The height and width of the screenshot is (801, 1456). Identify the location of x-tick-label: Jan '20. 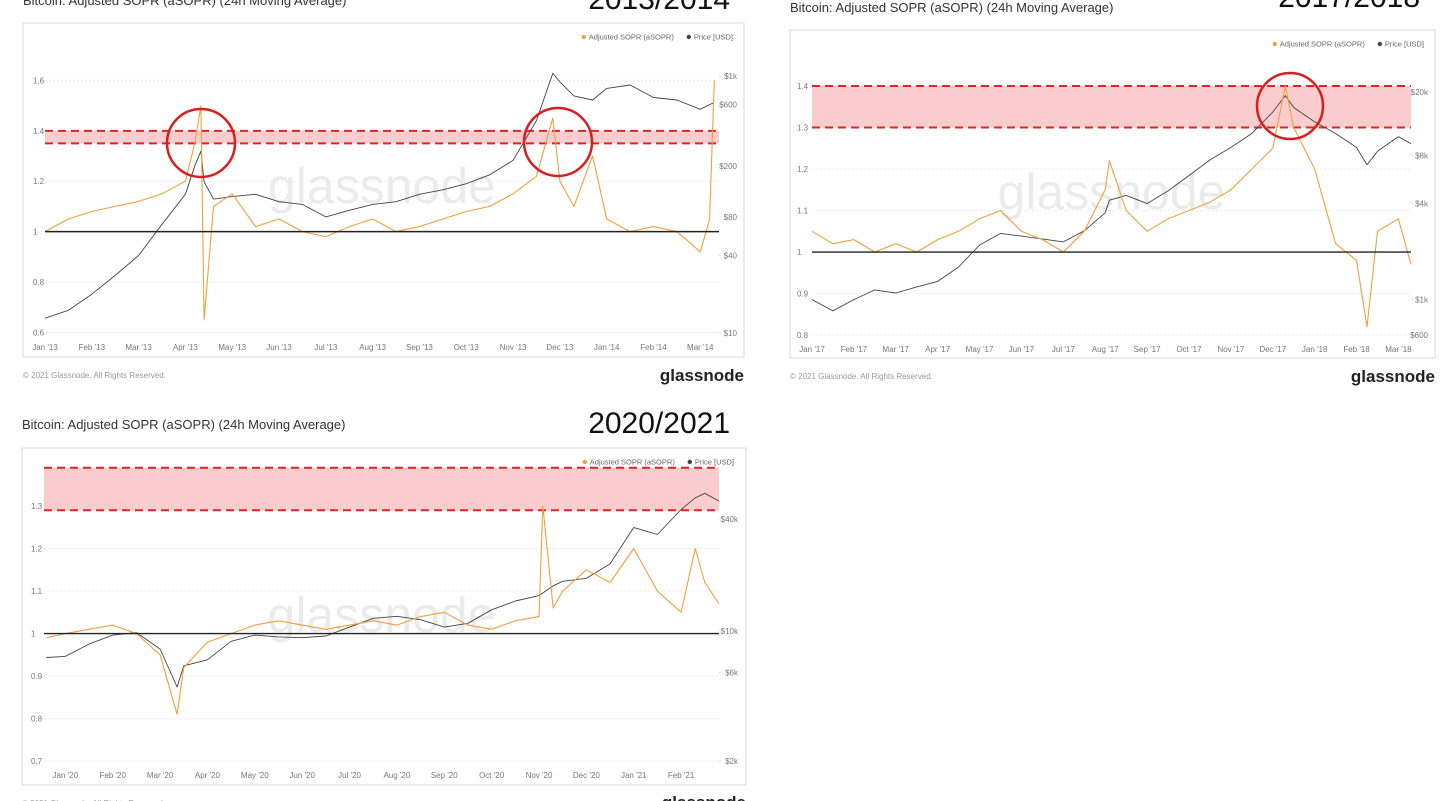
(66, 775).